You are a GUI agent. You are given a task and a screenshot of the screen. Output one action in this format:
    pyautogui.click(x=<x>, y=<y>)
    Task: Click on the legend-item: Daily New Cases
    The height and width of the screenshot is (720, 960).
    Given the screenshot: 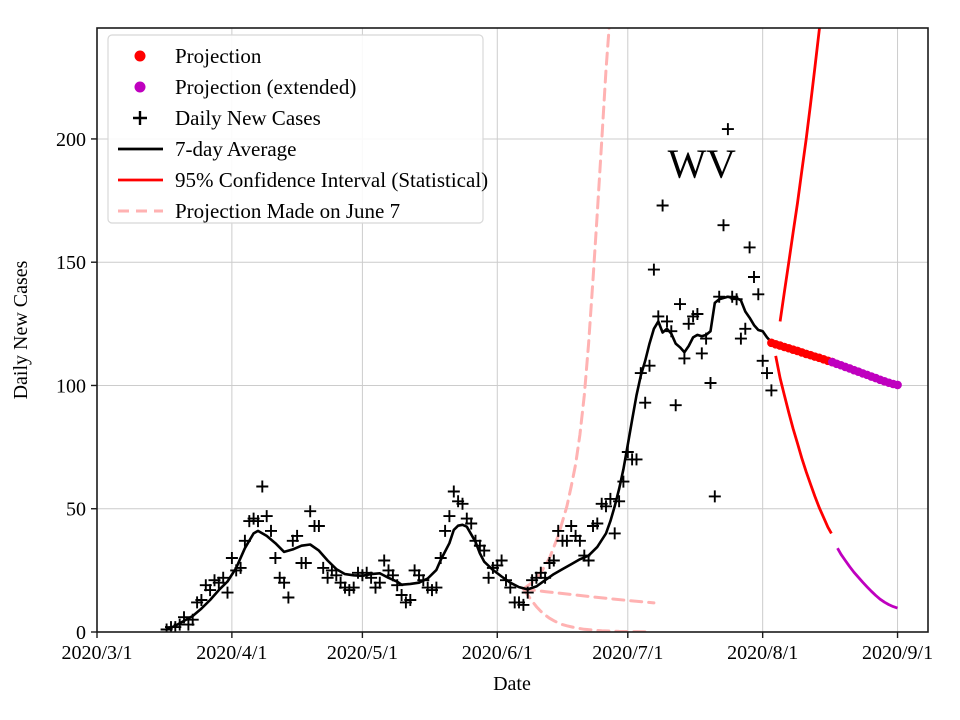 What is the action you would take?
    pyautogui.click(x=227, y=118)
    